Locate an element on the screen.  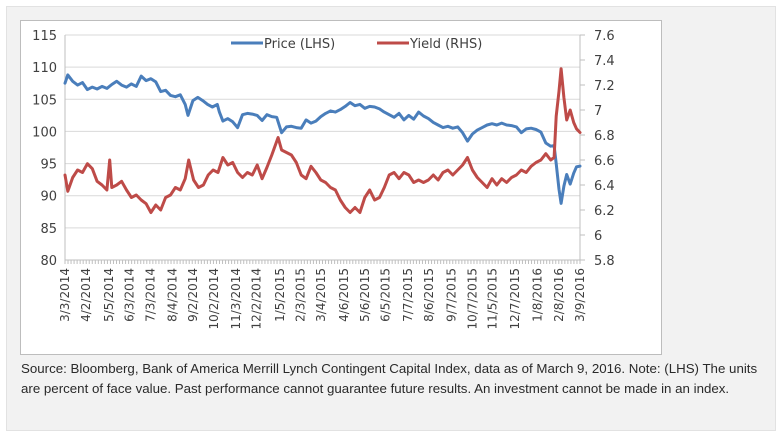
left-axis-tick-label: 115 is located at coordinates (44, 36).